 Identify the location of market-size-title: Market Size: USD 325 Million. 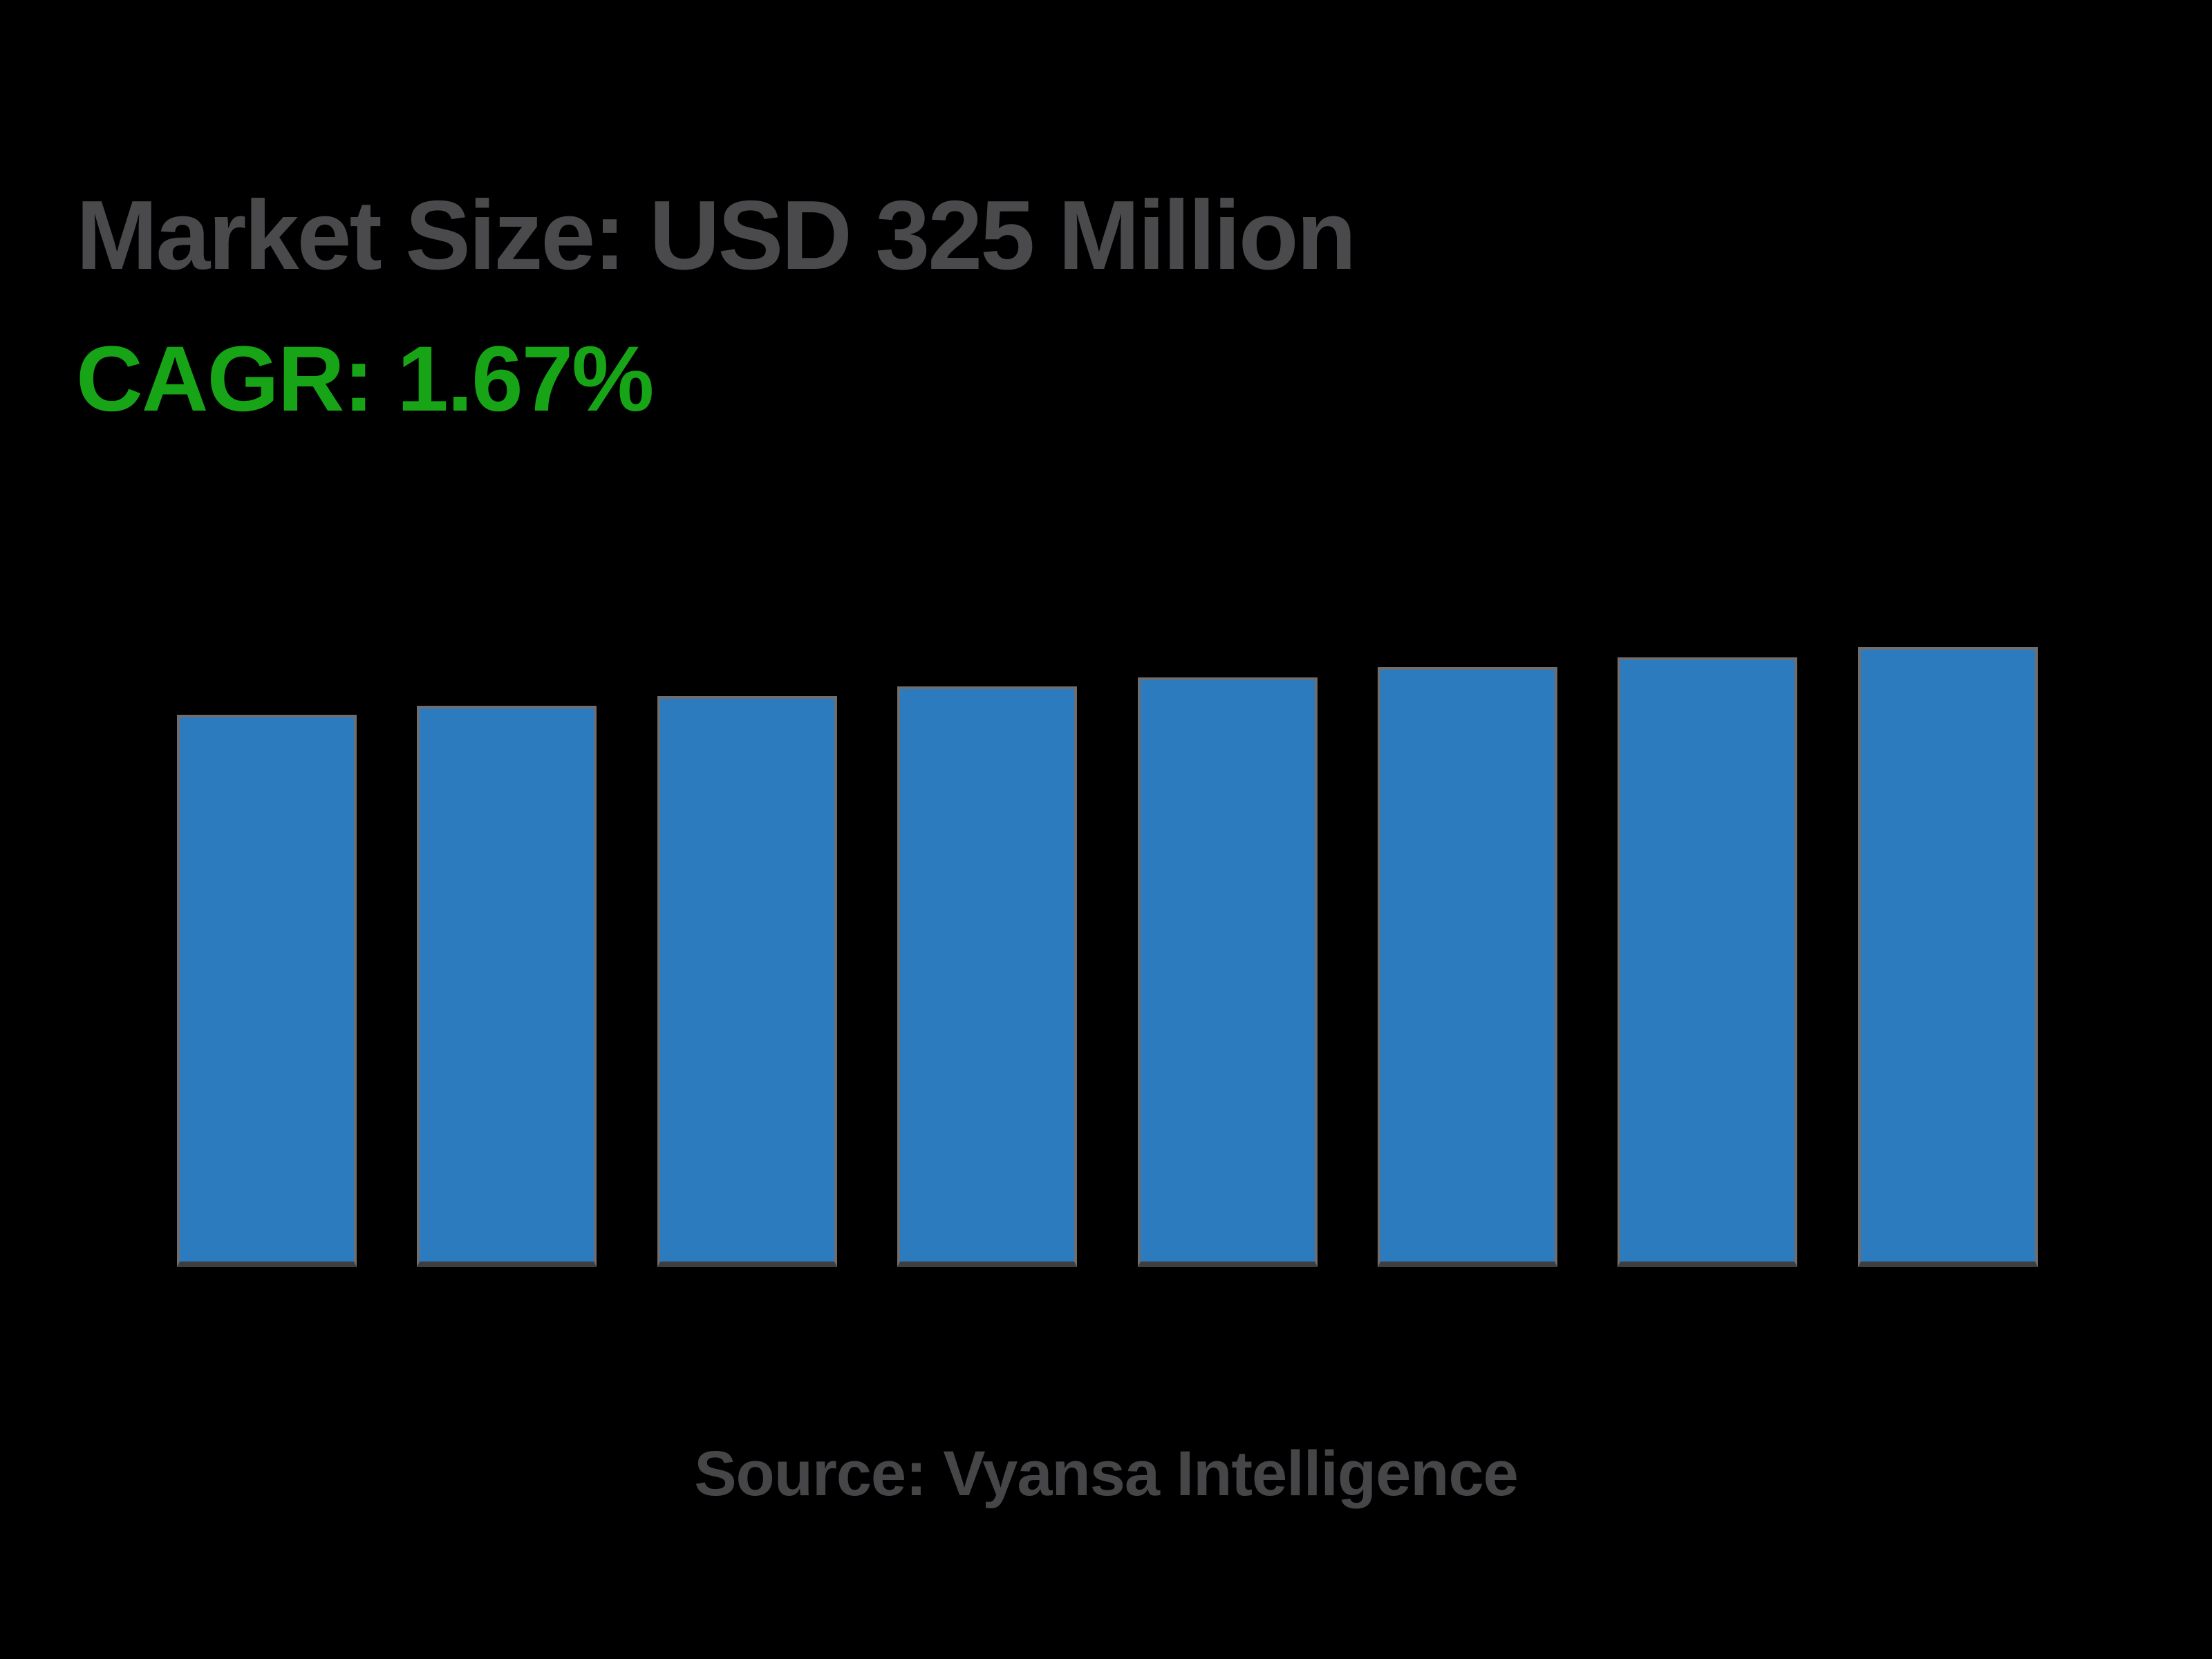
(716, 235).